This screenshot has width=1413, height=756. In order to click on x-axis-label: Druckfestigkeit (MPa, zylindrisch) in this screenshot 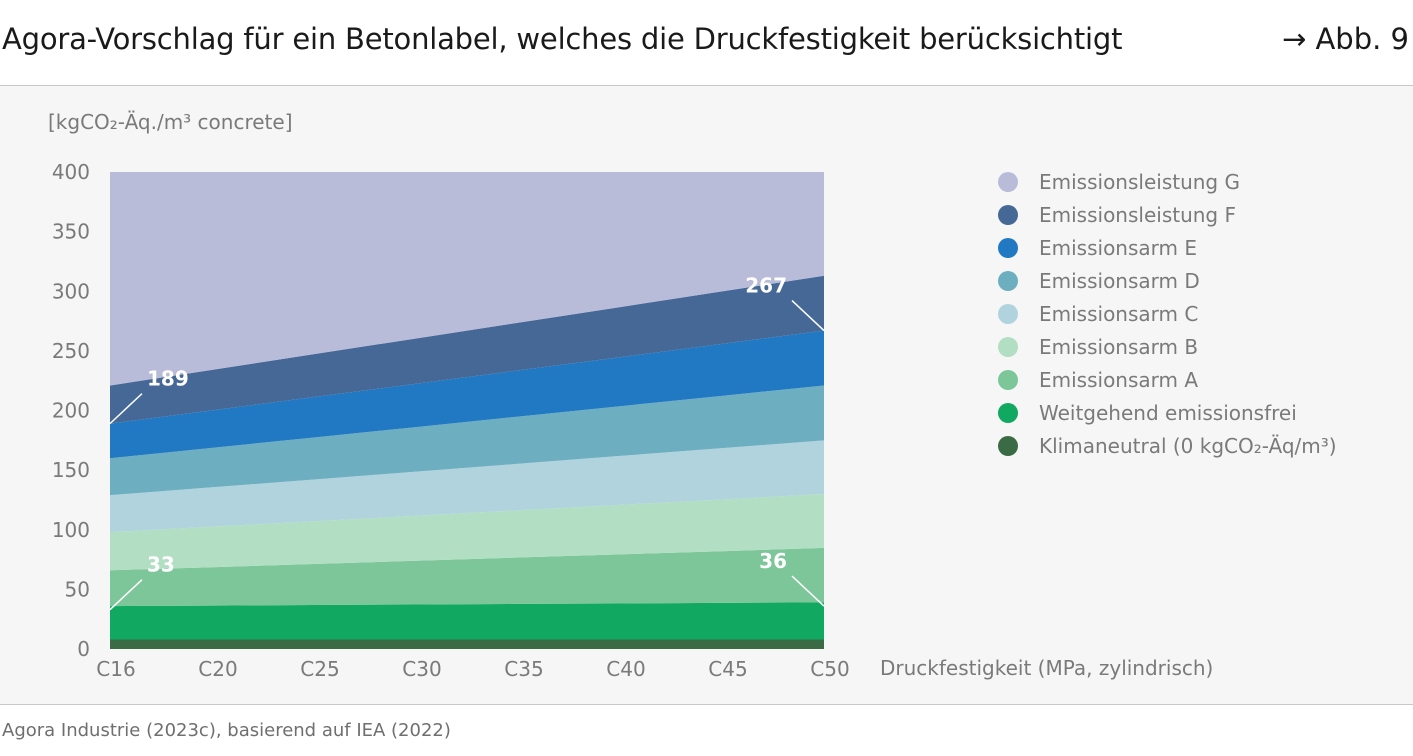, I will do `click(1046, 668)`.